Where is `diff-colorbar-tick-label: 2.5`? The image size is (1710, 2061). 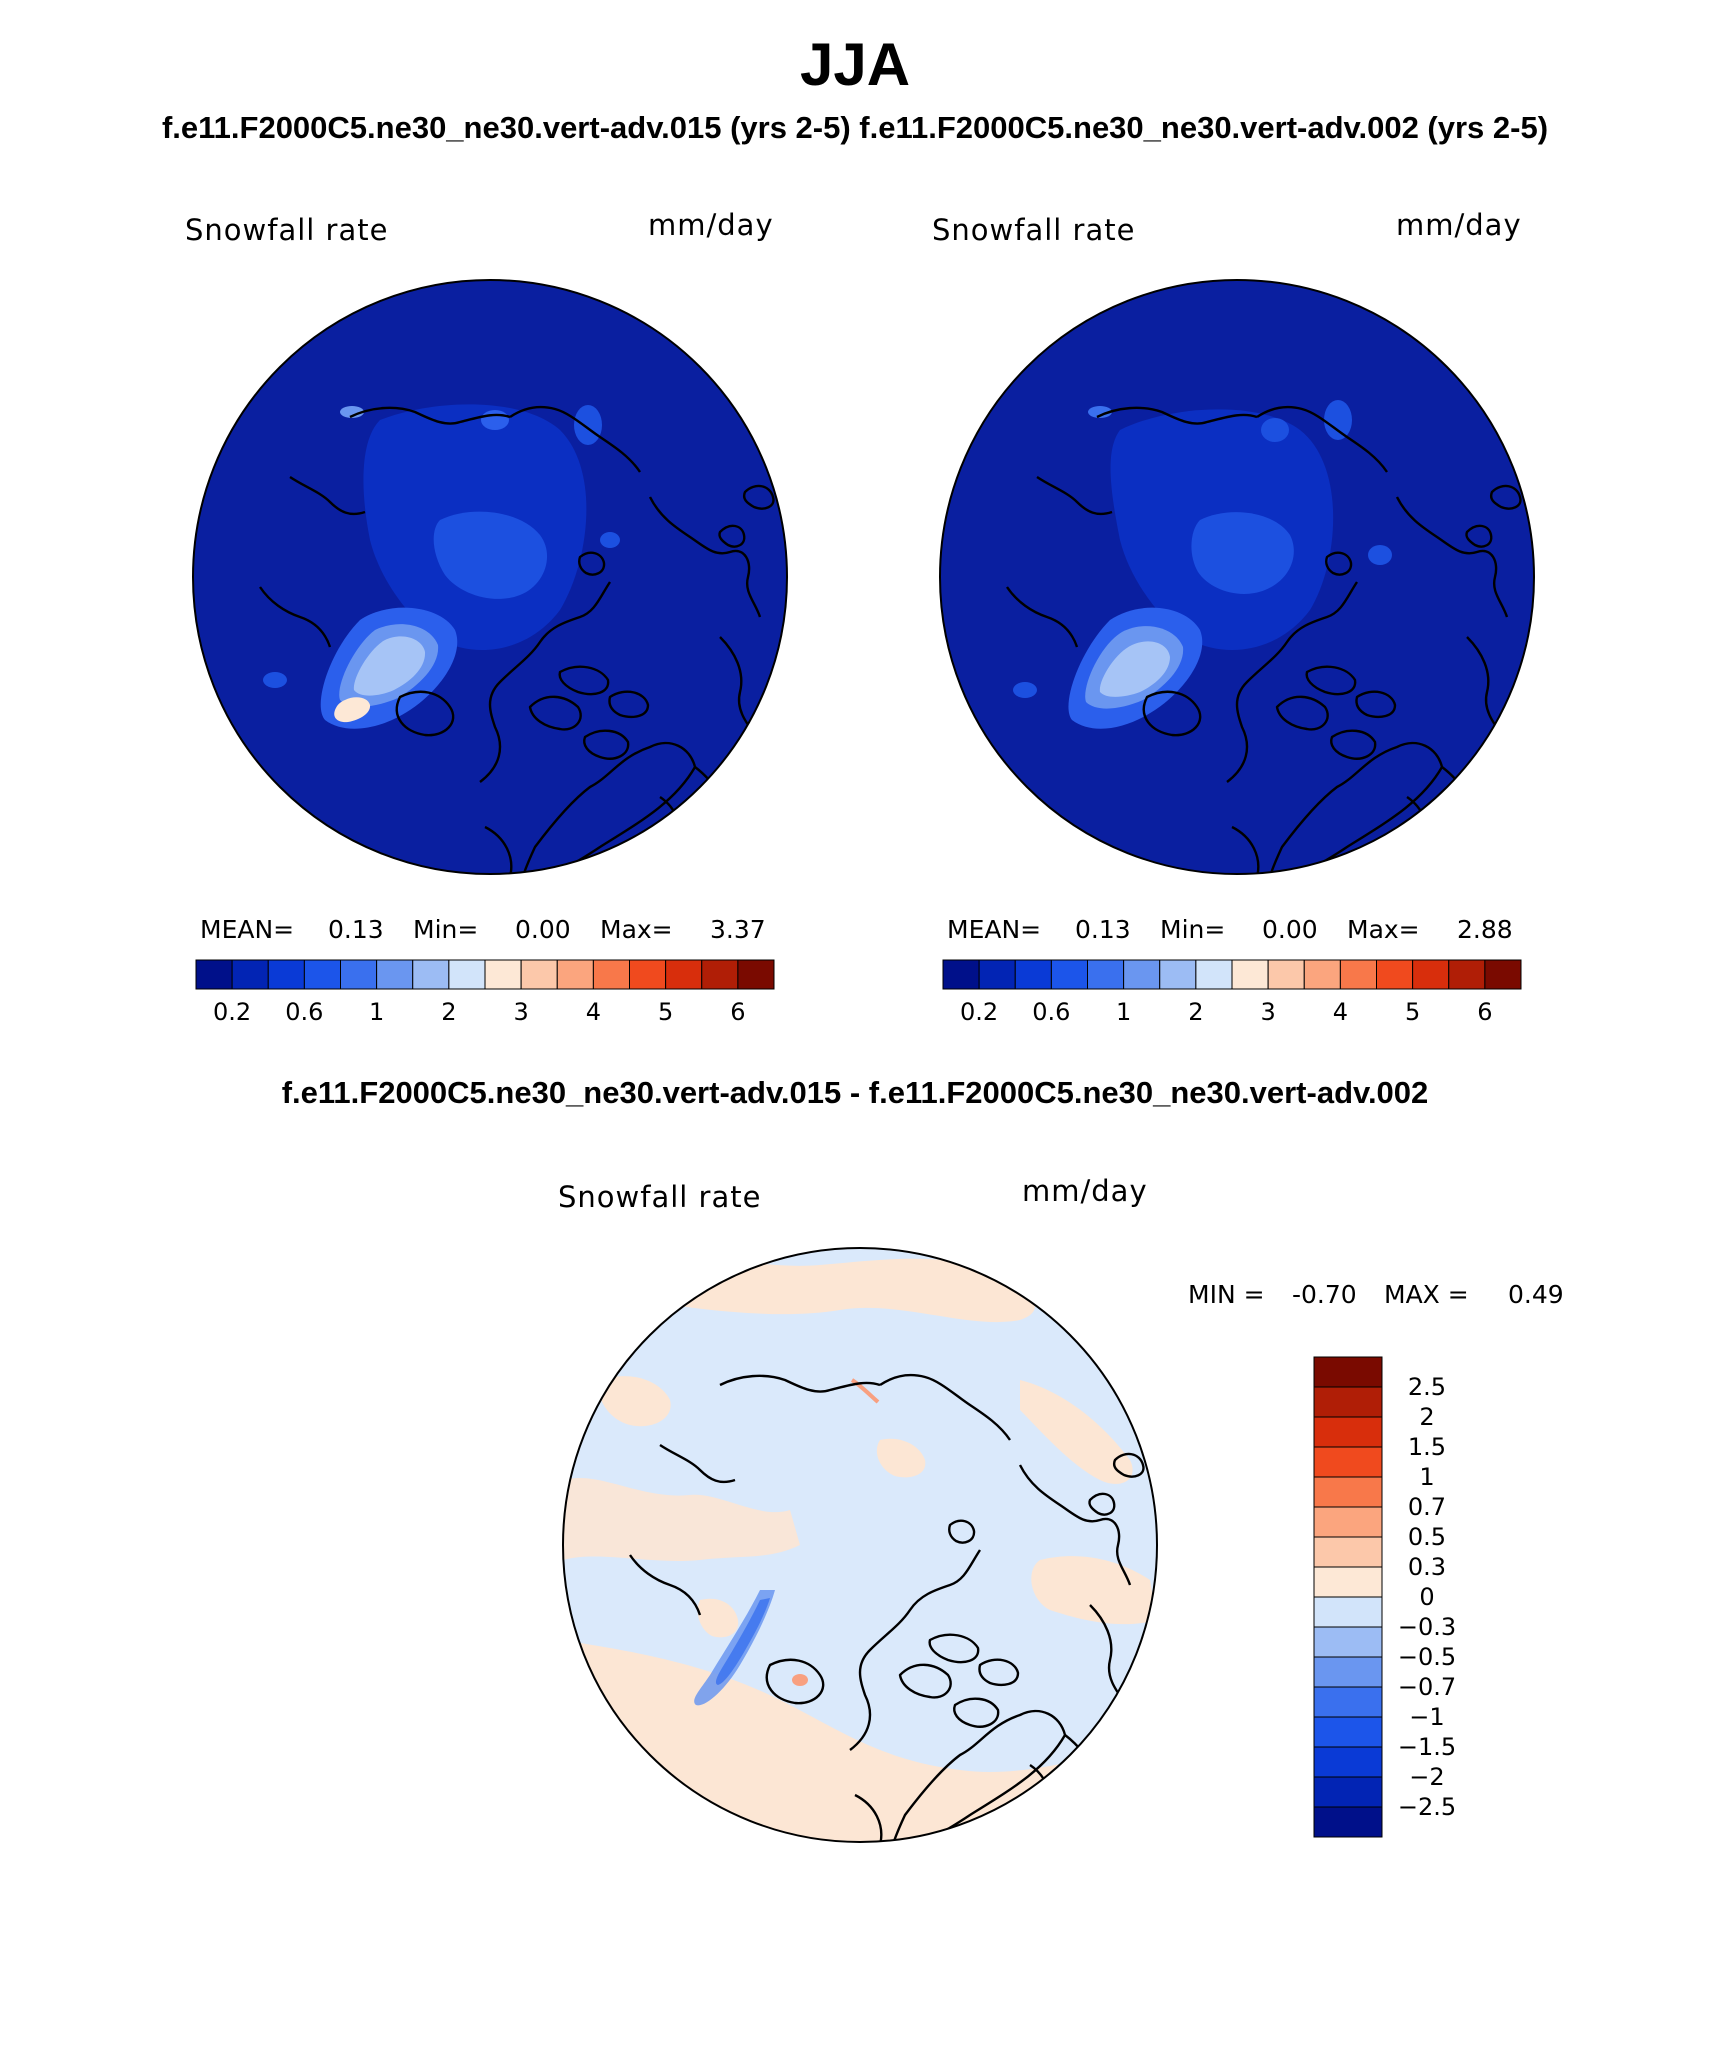
diff-colorbar-tick-label: 2.5 is located at coordinates (1427, 1387).